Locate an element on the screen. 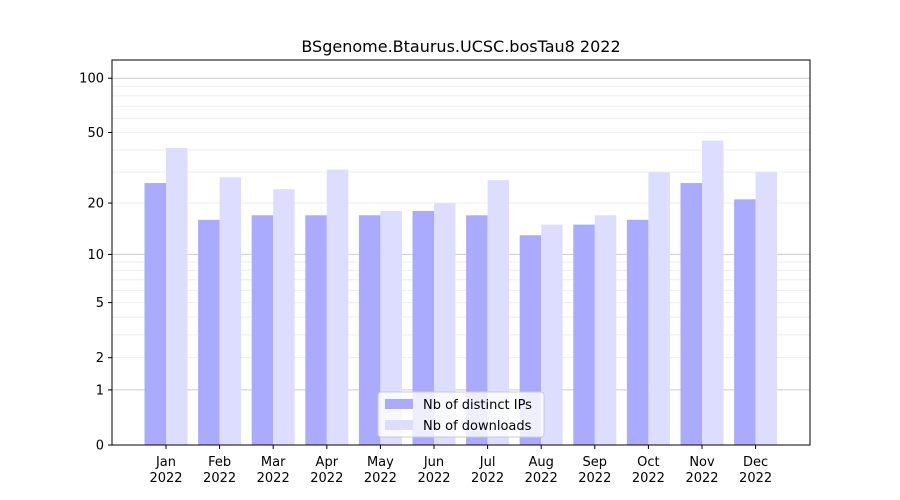 The image size is (900, 500). y-tick-label: 20 is located at coordinates (95, 204).